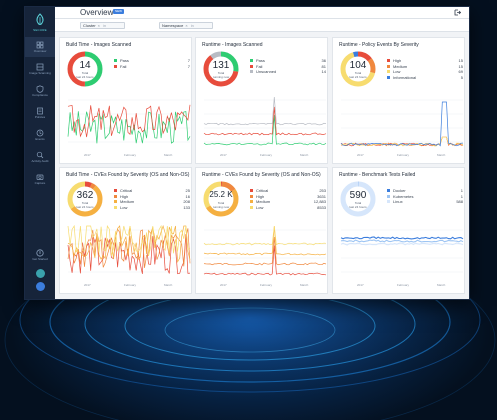 The image size is (497, 420). I want to click on legend-label: High, so click(260, 196).